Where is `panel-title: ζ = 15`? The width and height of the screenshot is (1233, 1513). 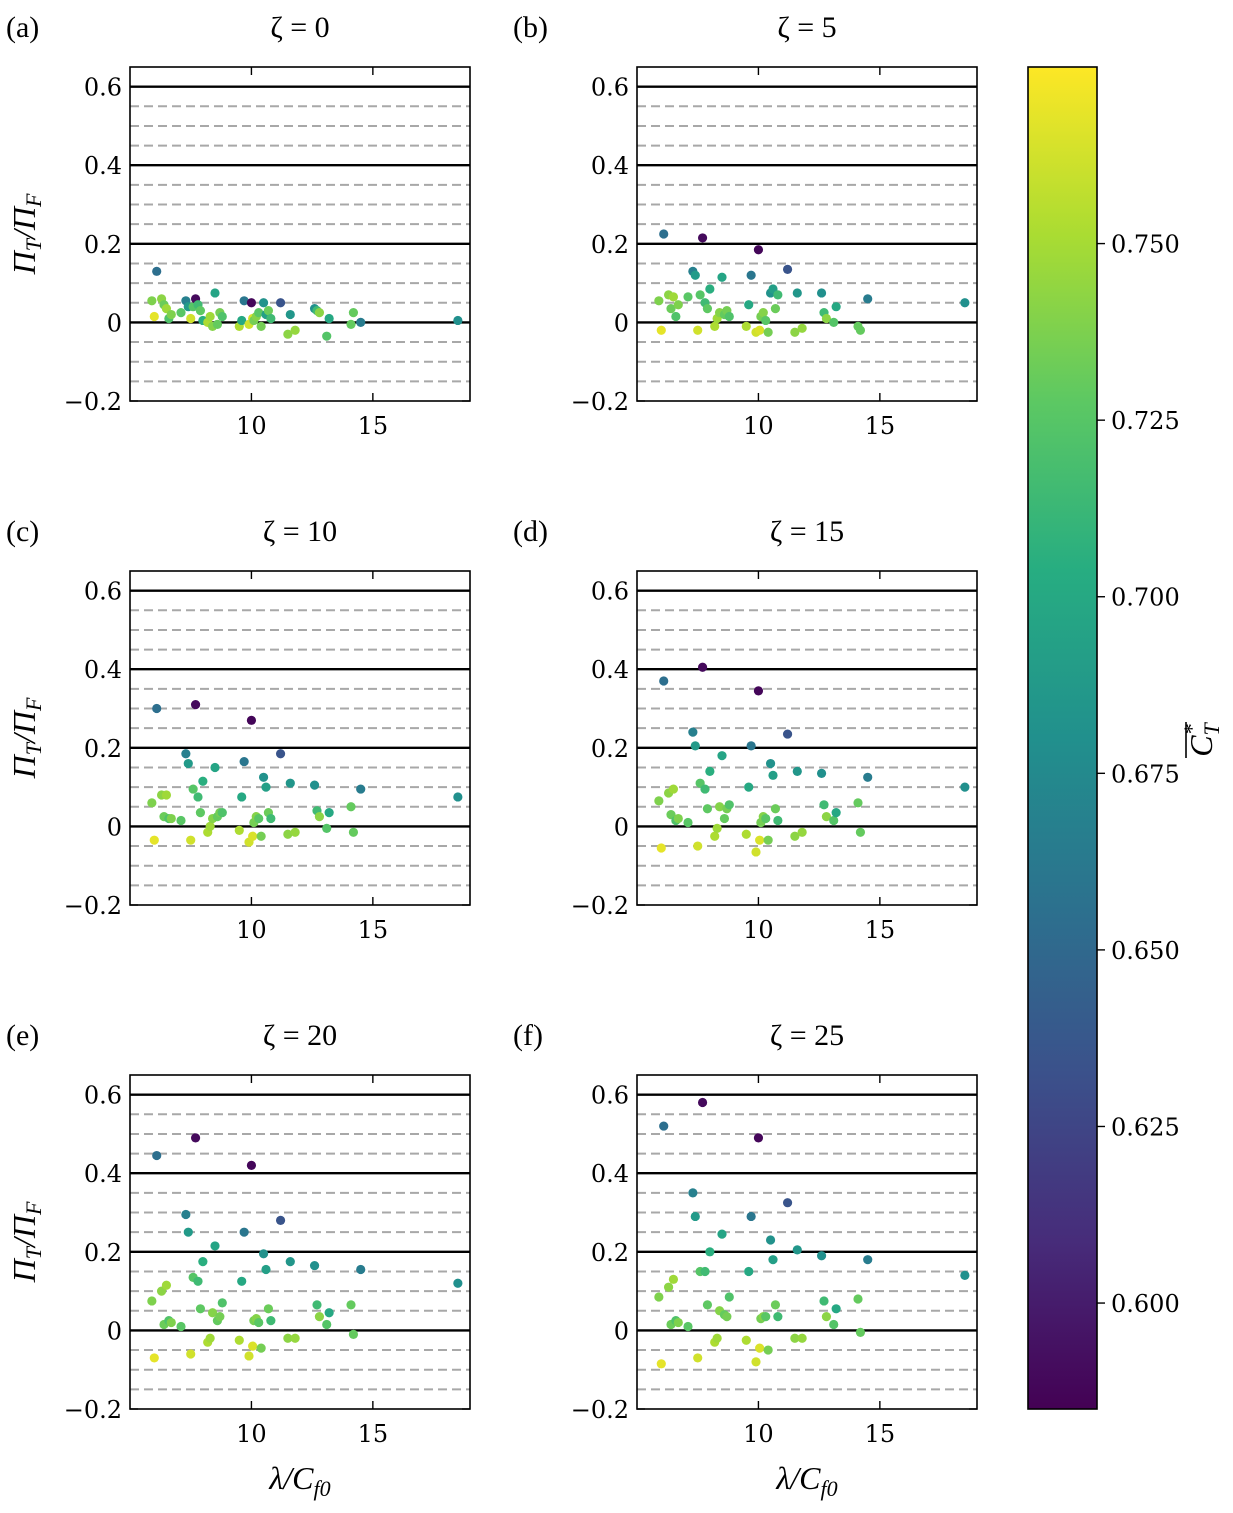
panel-title: ζ = 15 is located at coordinates (807, 531).